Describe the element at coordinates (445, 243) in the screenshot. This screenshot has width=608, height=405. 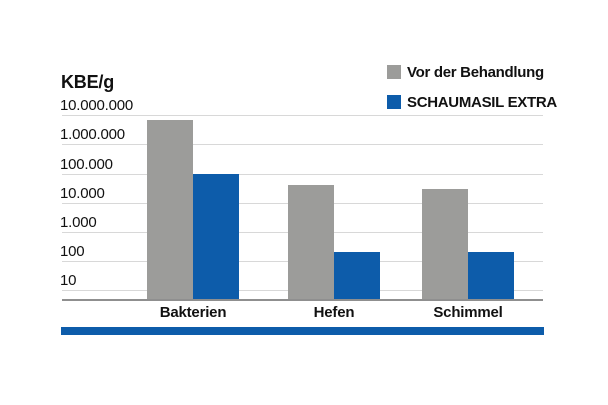
I see `bar-before-schimmel` at that location.